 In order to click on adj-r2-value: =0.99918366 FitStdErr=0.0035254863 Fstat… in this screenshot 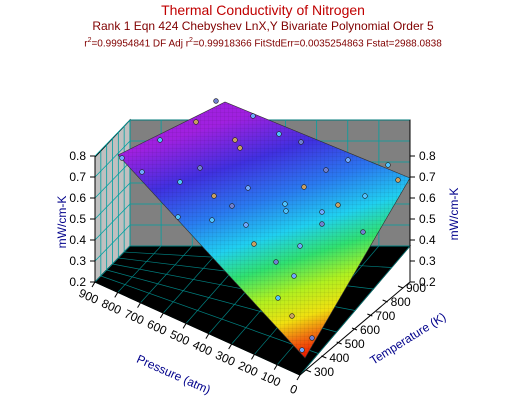, I will do `click(317, 44)`.